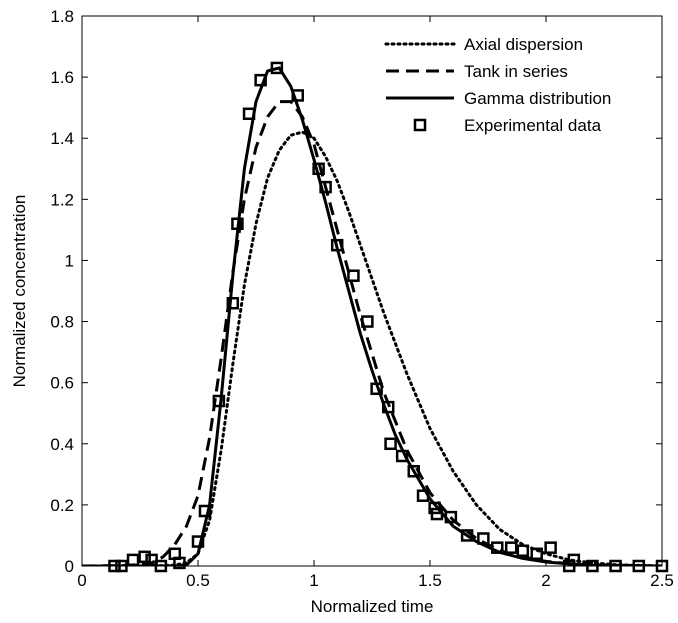 Image resolution: width=678 pixels, height=623 pixels. I want to click on y-tick-label: 1.8, so click(62, 16).